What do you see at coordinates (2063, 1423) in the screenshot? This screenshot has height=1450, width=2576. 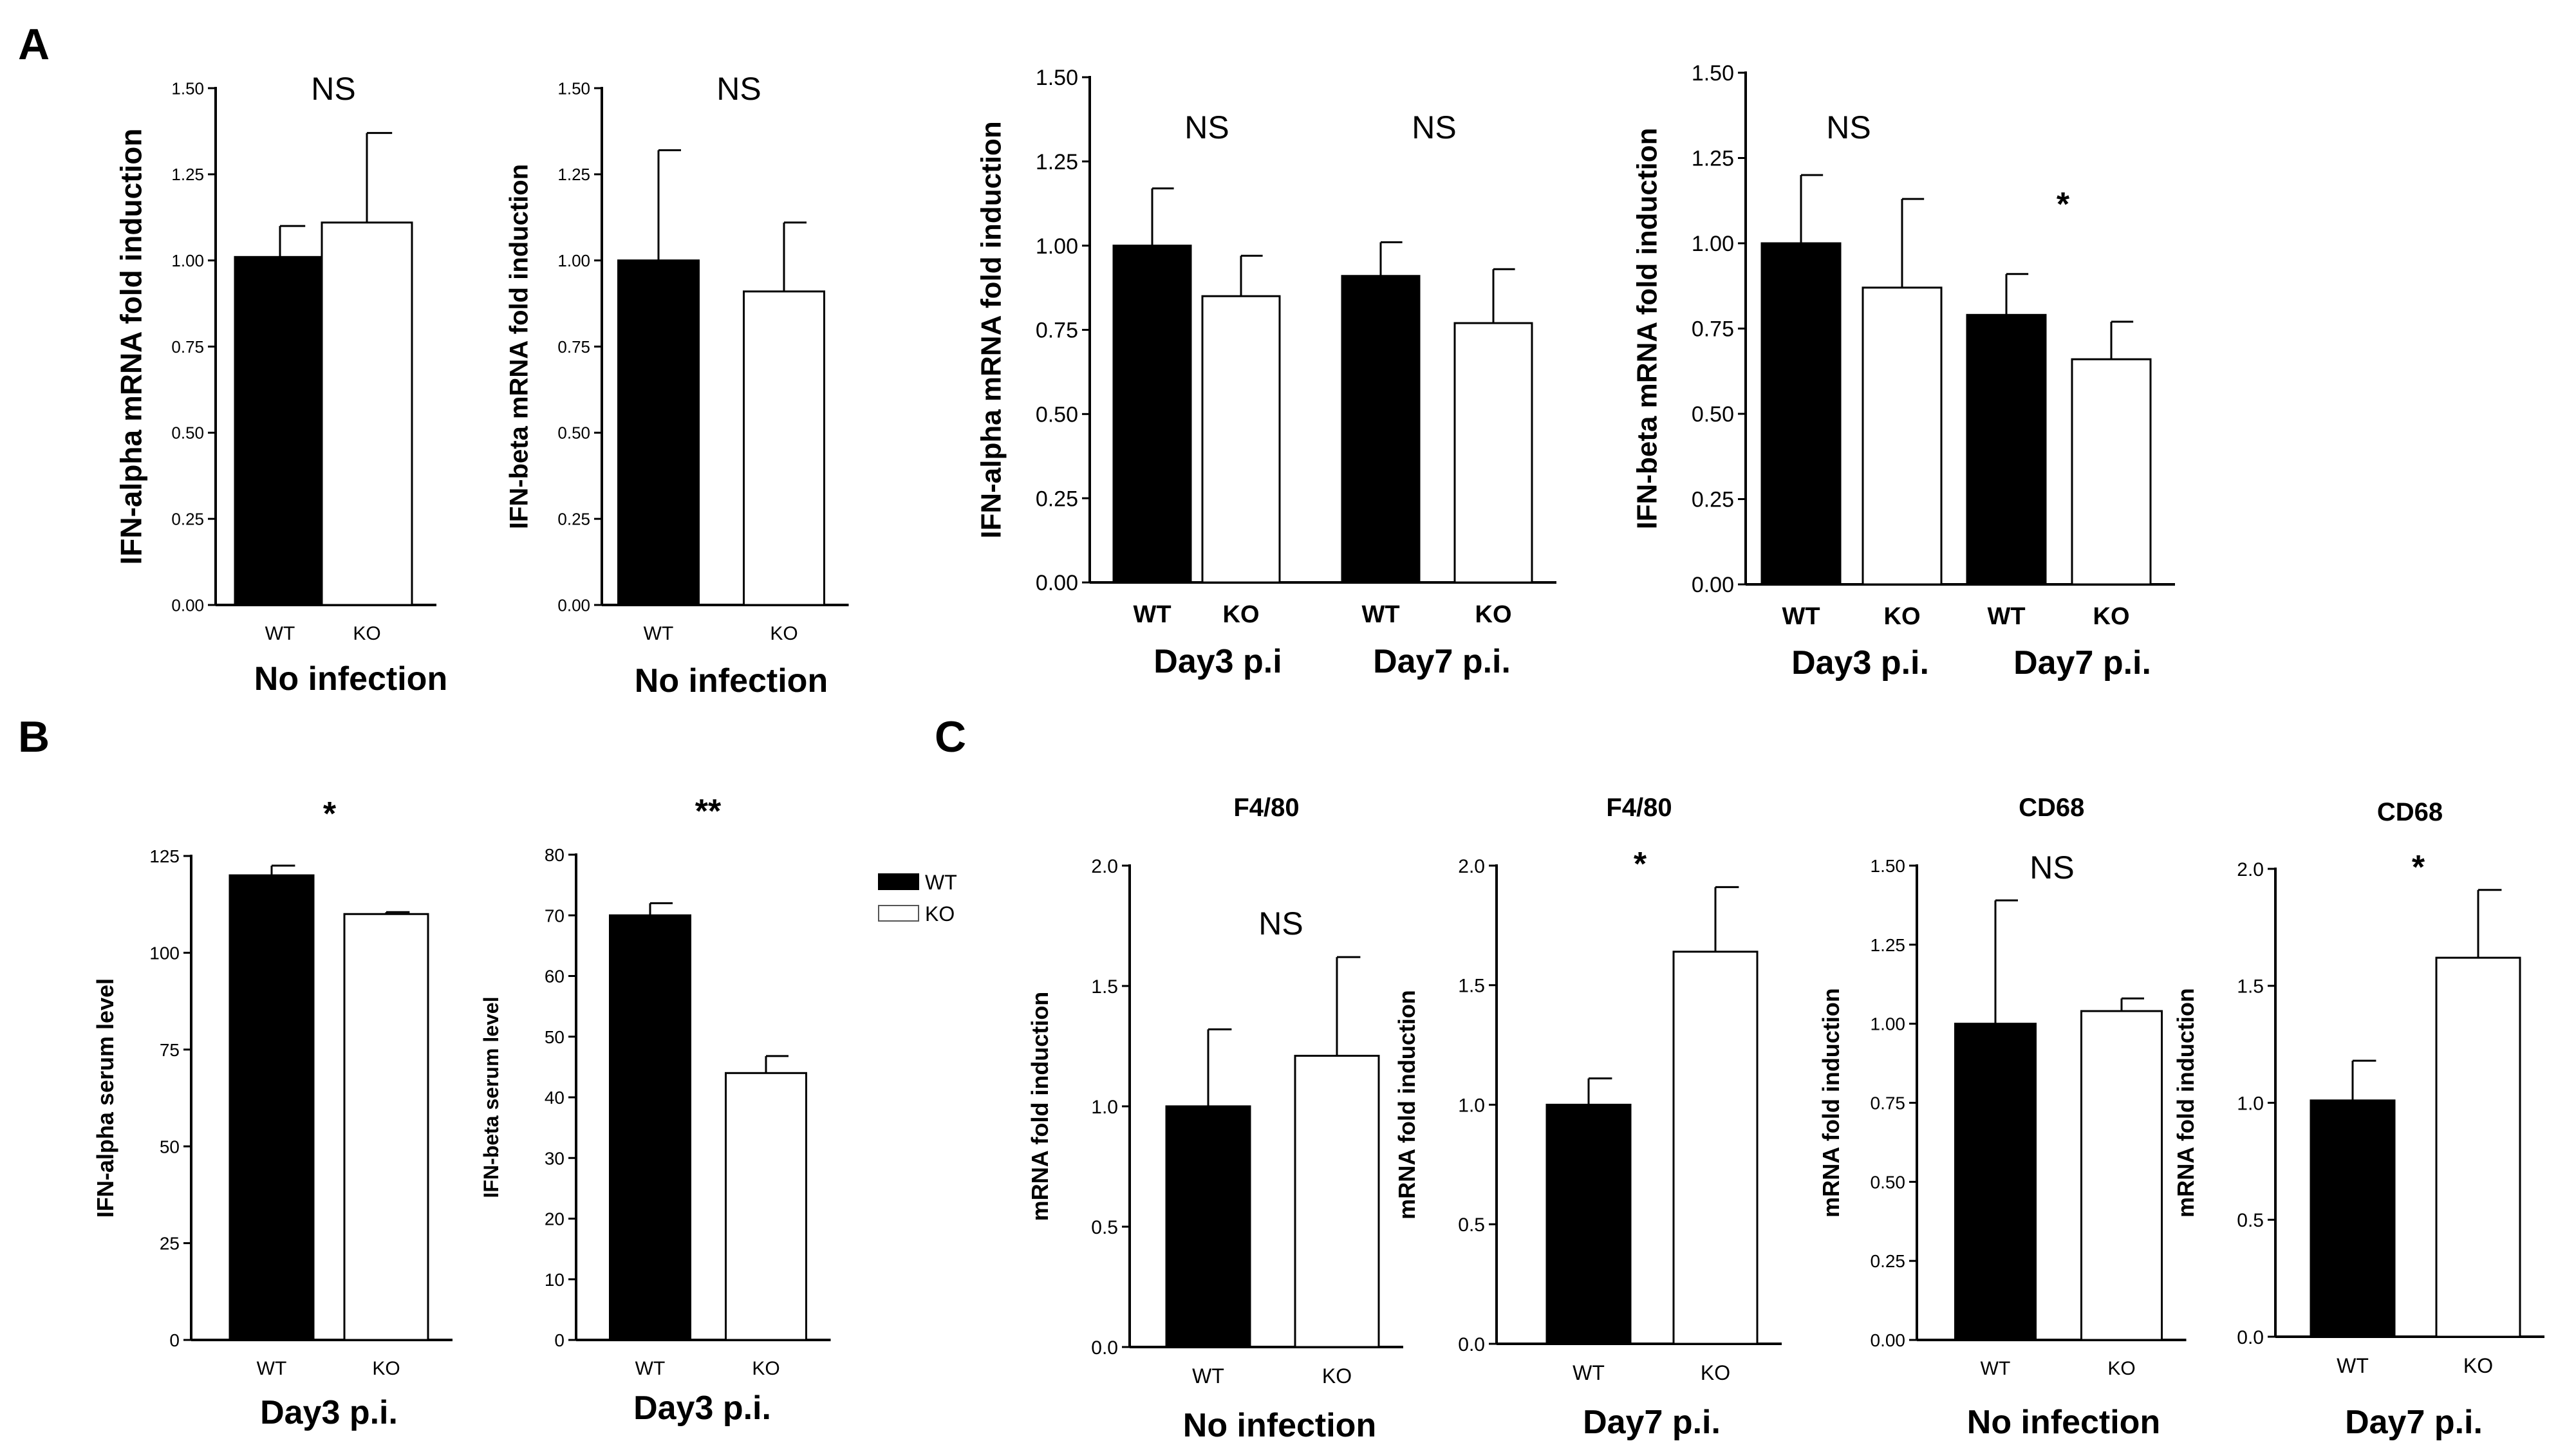 I see `x-axis-title: No infection` at bounding box center [2063, 1423].